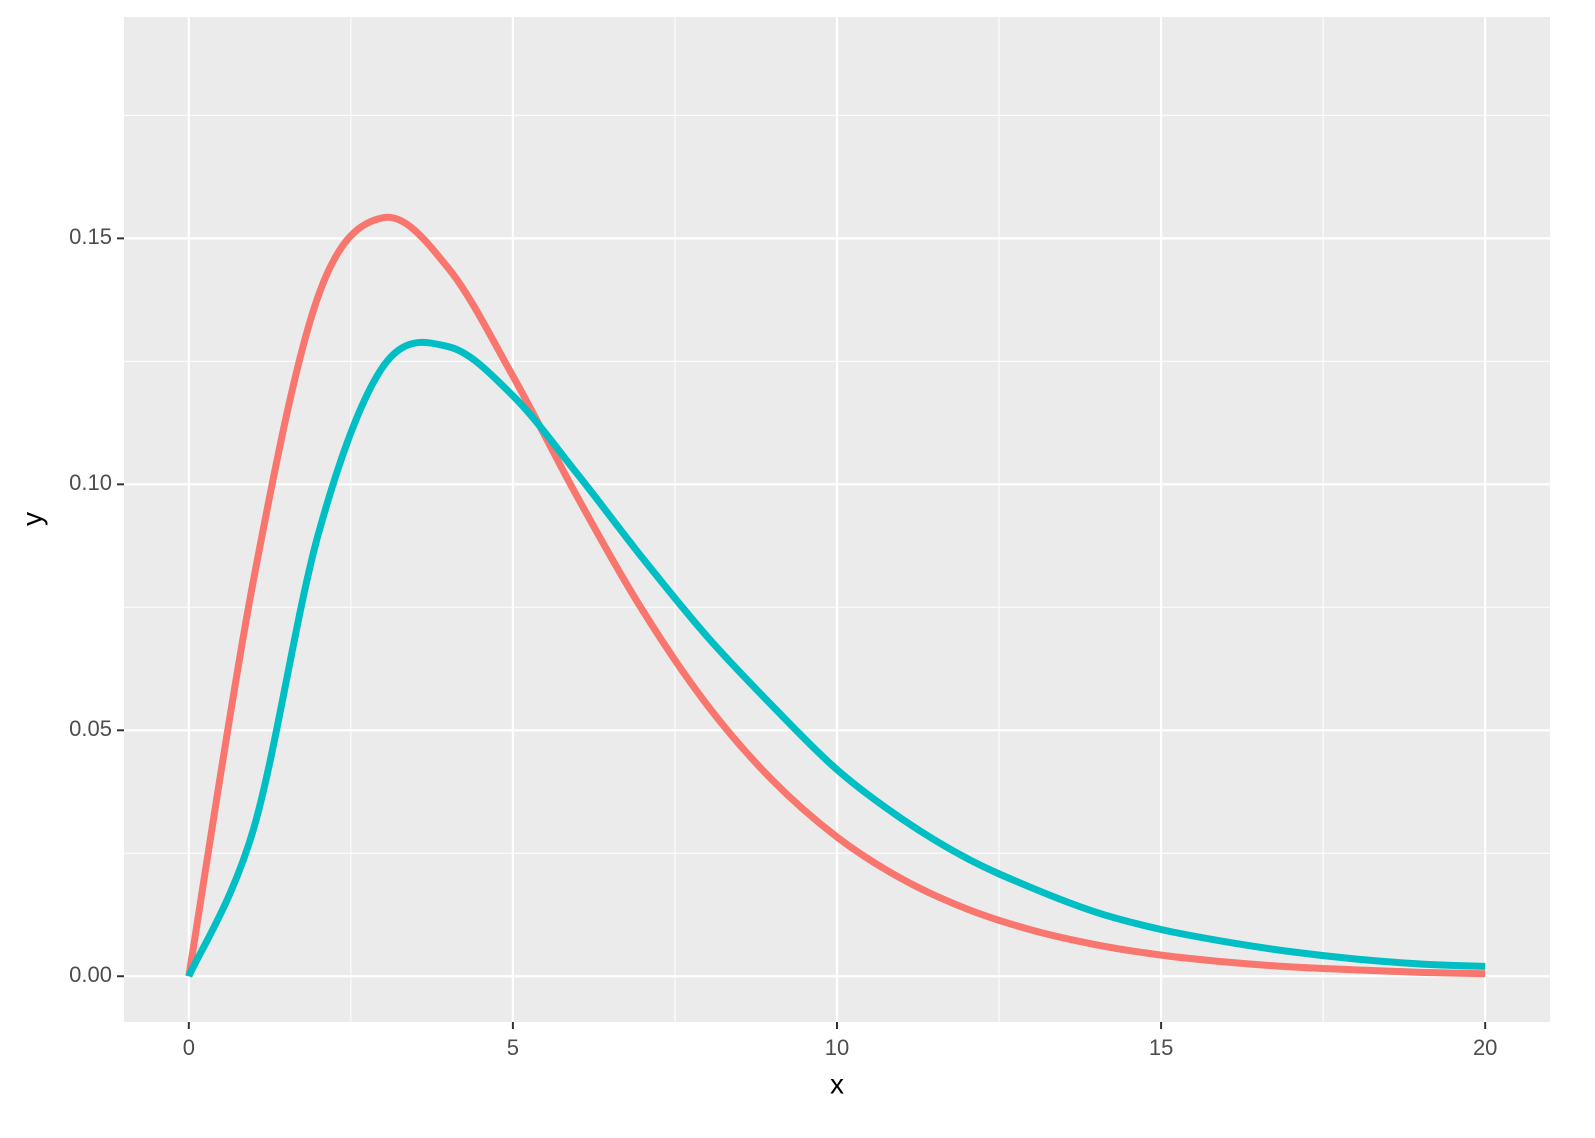 Image resolution: width=1595 pixels, height=1138 pixels. What do you see at coordinates (1485, 1047) in the screenshot?
I see `x-tick-label: 20` at bounding box center [1485, 1047].